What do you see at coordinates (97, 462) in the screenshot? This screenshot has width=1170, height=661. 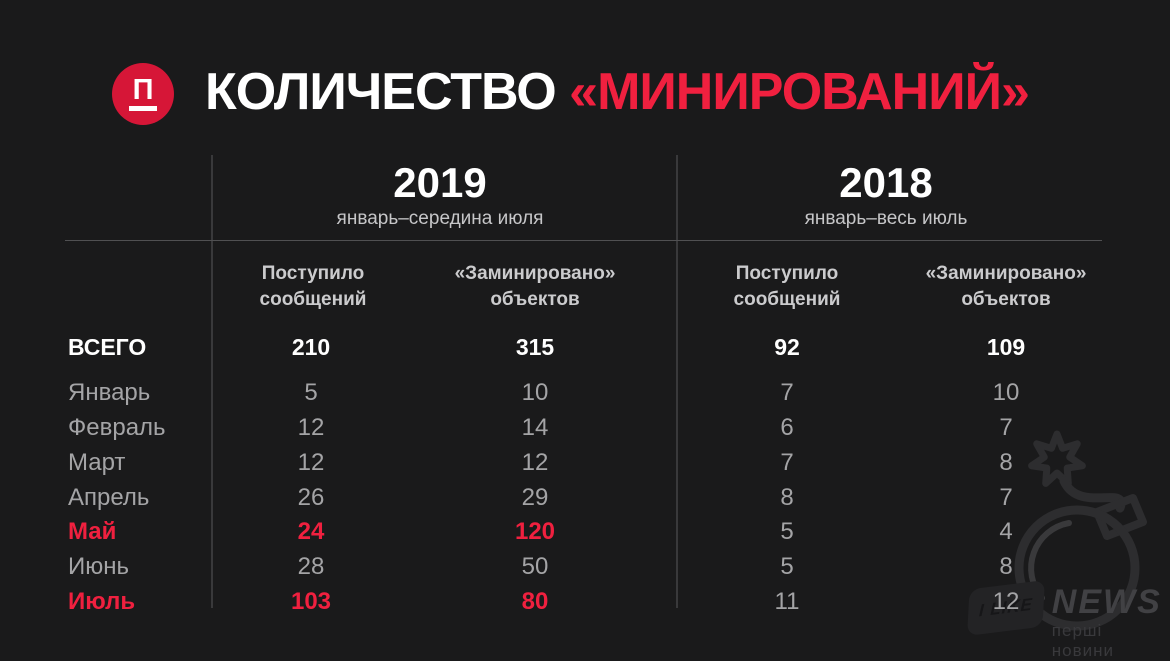 I see `row-label: Март` at bounding box center [97, 462].